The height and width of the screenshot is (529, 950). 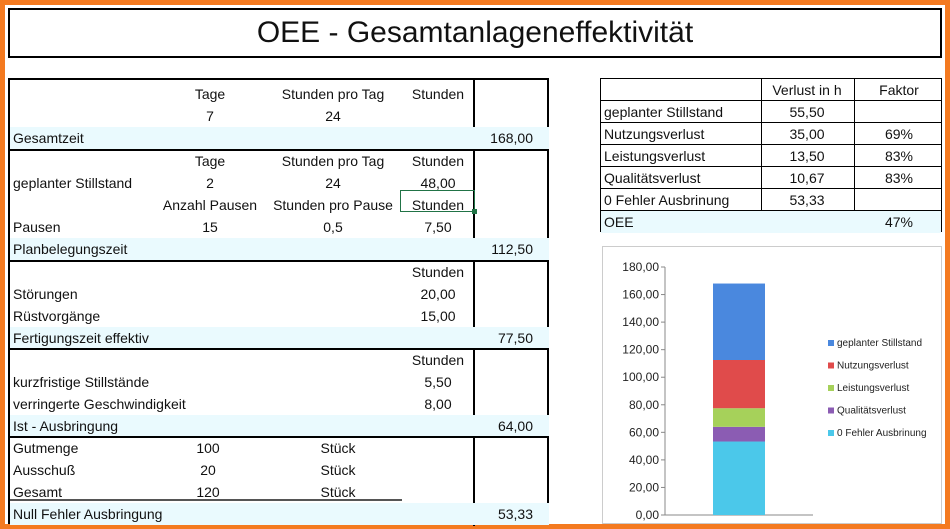 What do you see at coordinates (899, 222) in the screenshot?
I see `oee-value: 47%` at bounding box center [899, 222].